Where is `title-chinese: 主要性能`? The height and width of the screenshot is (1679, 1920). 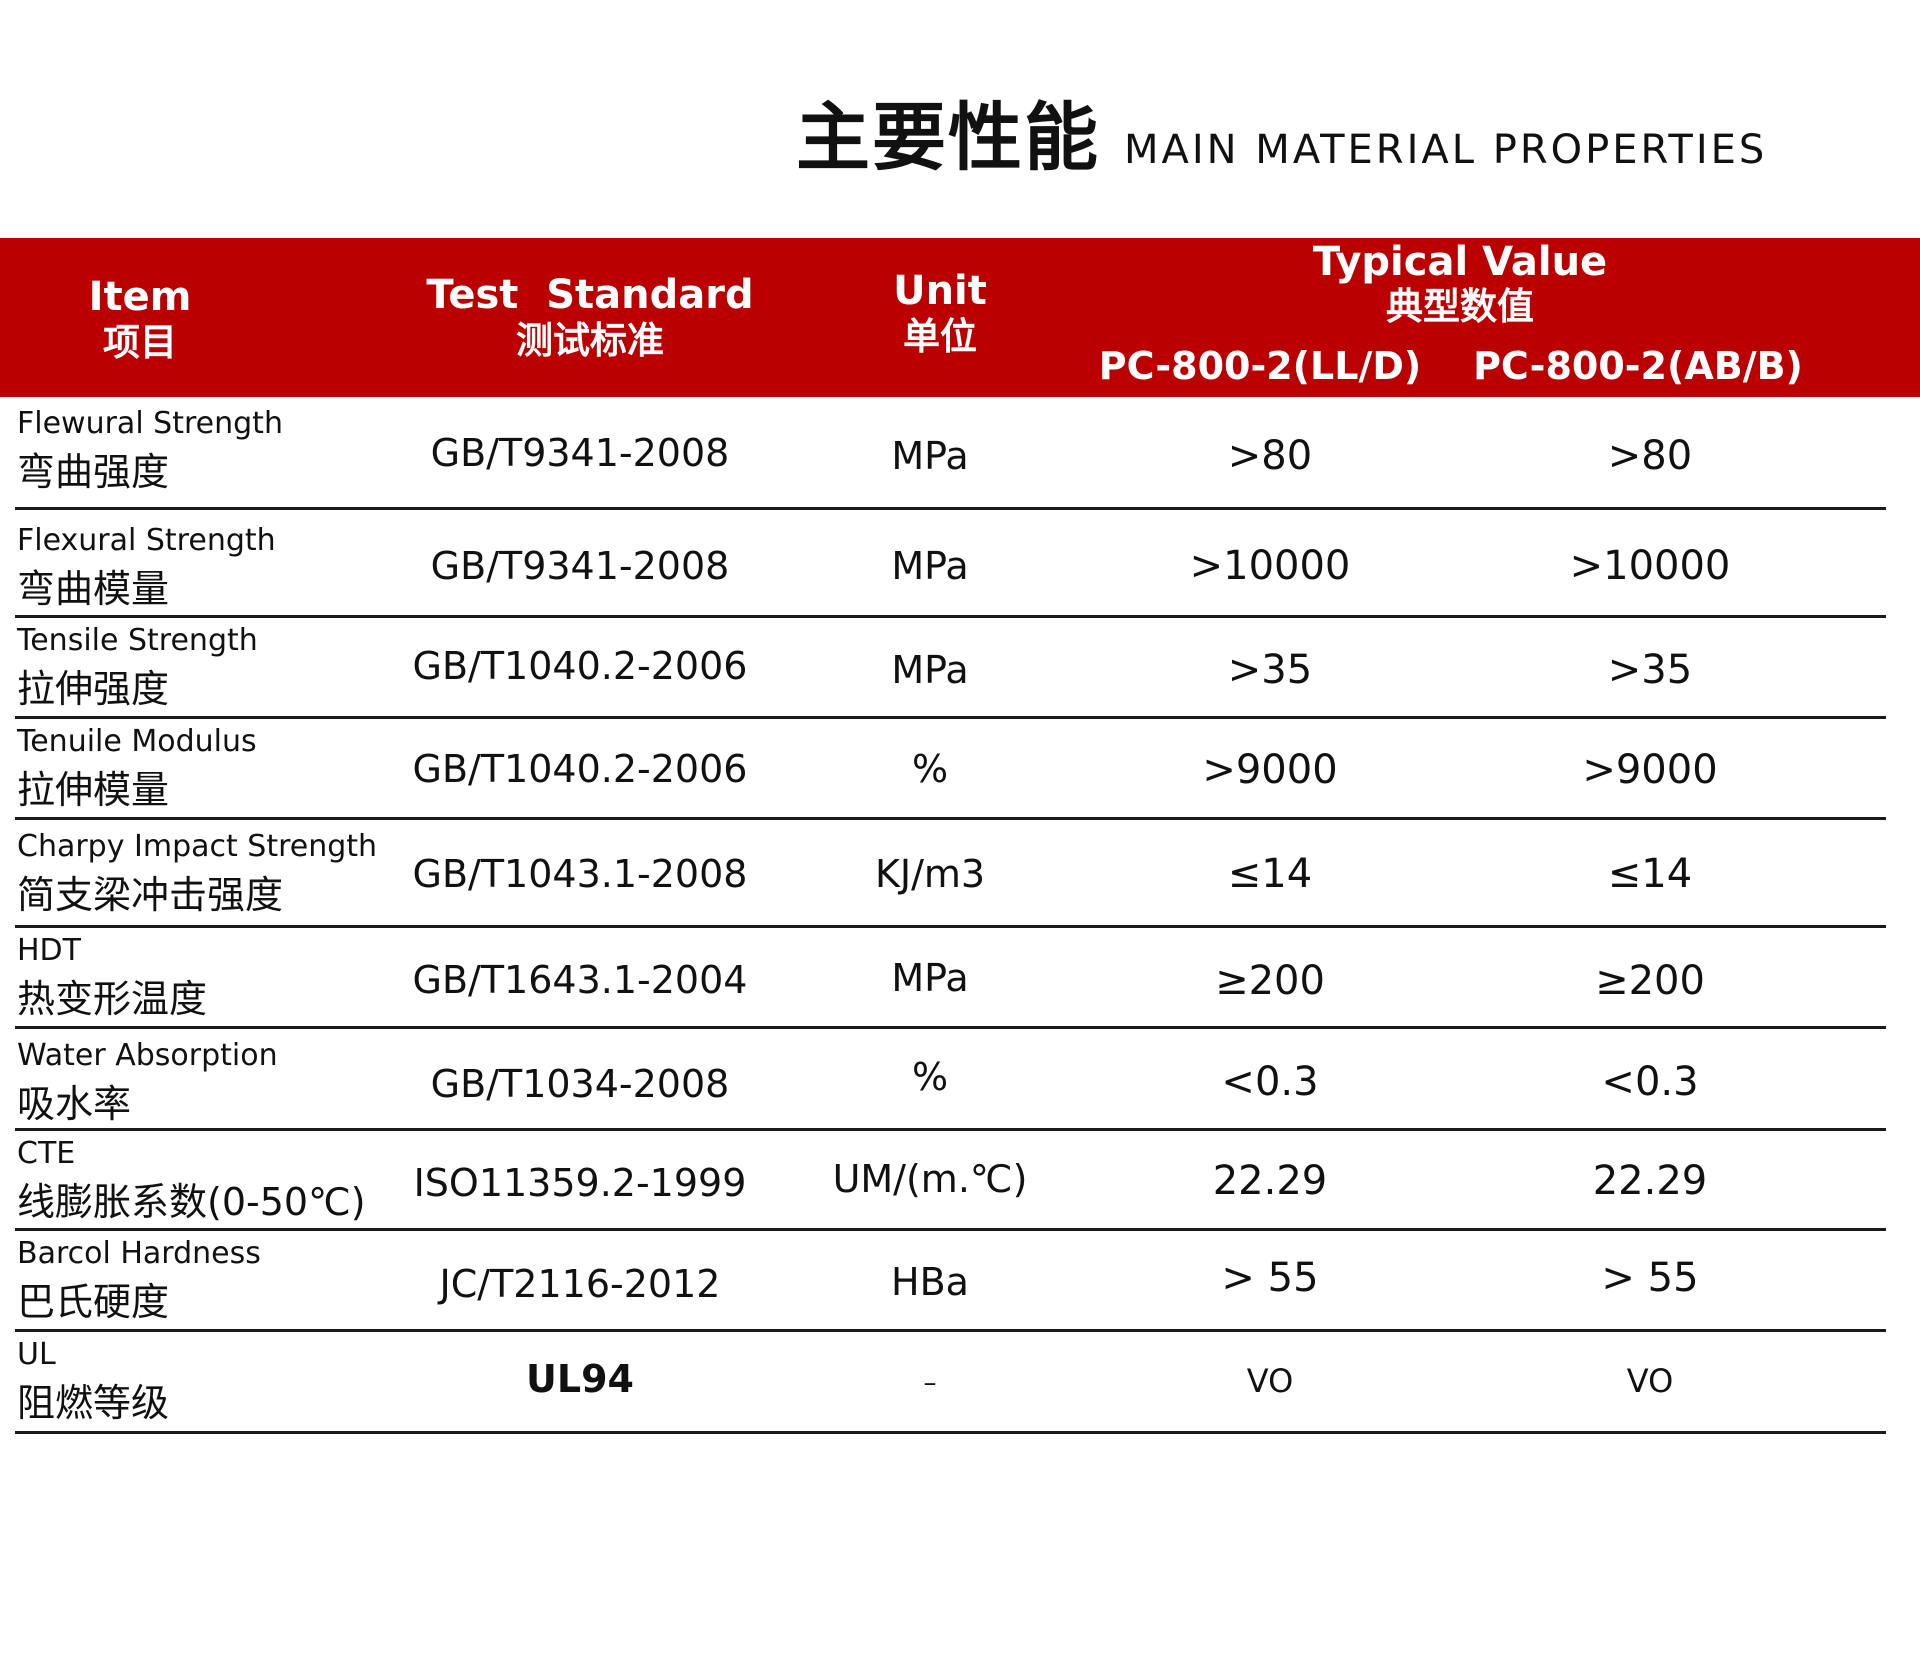 title-chinese: 主要性能 is located at coordinates (948, 138).